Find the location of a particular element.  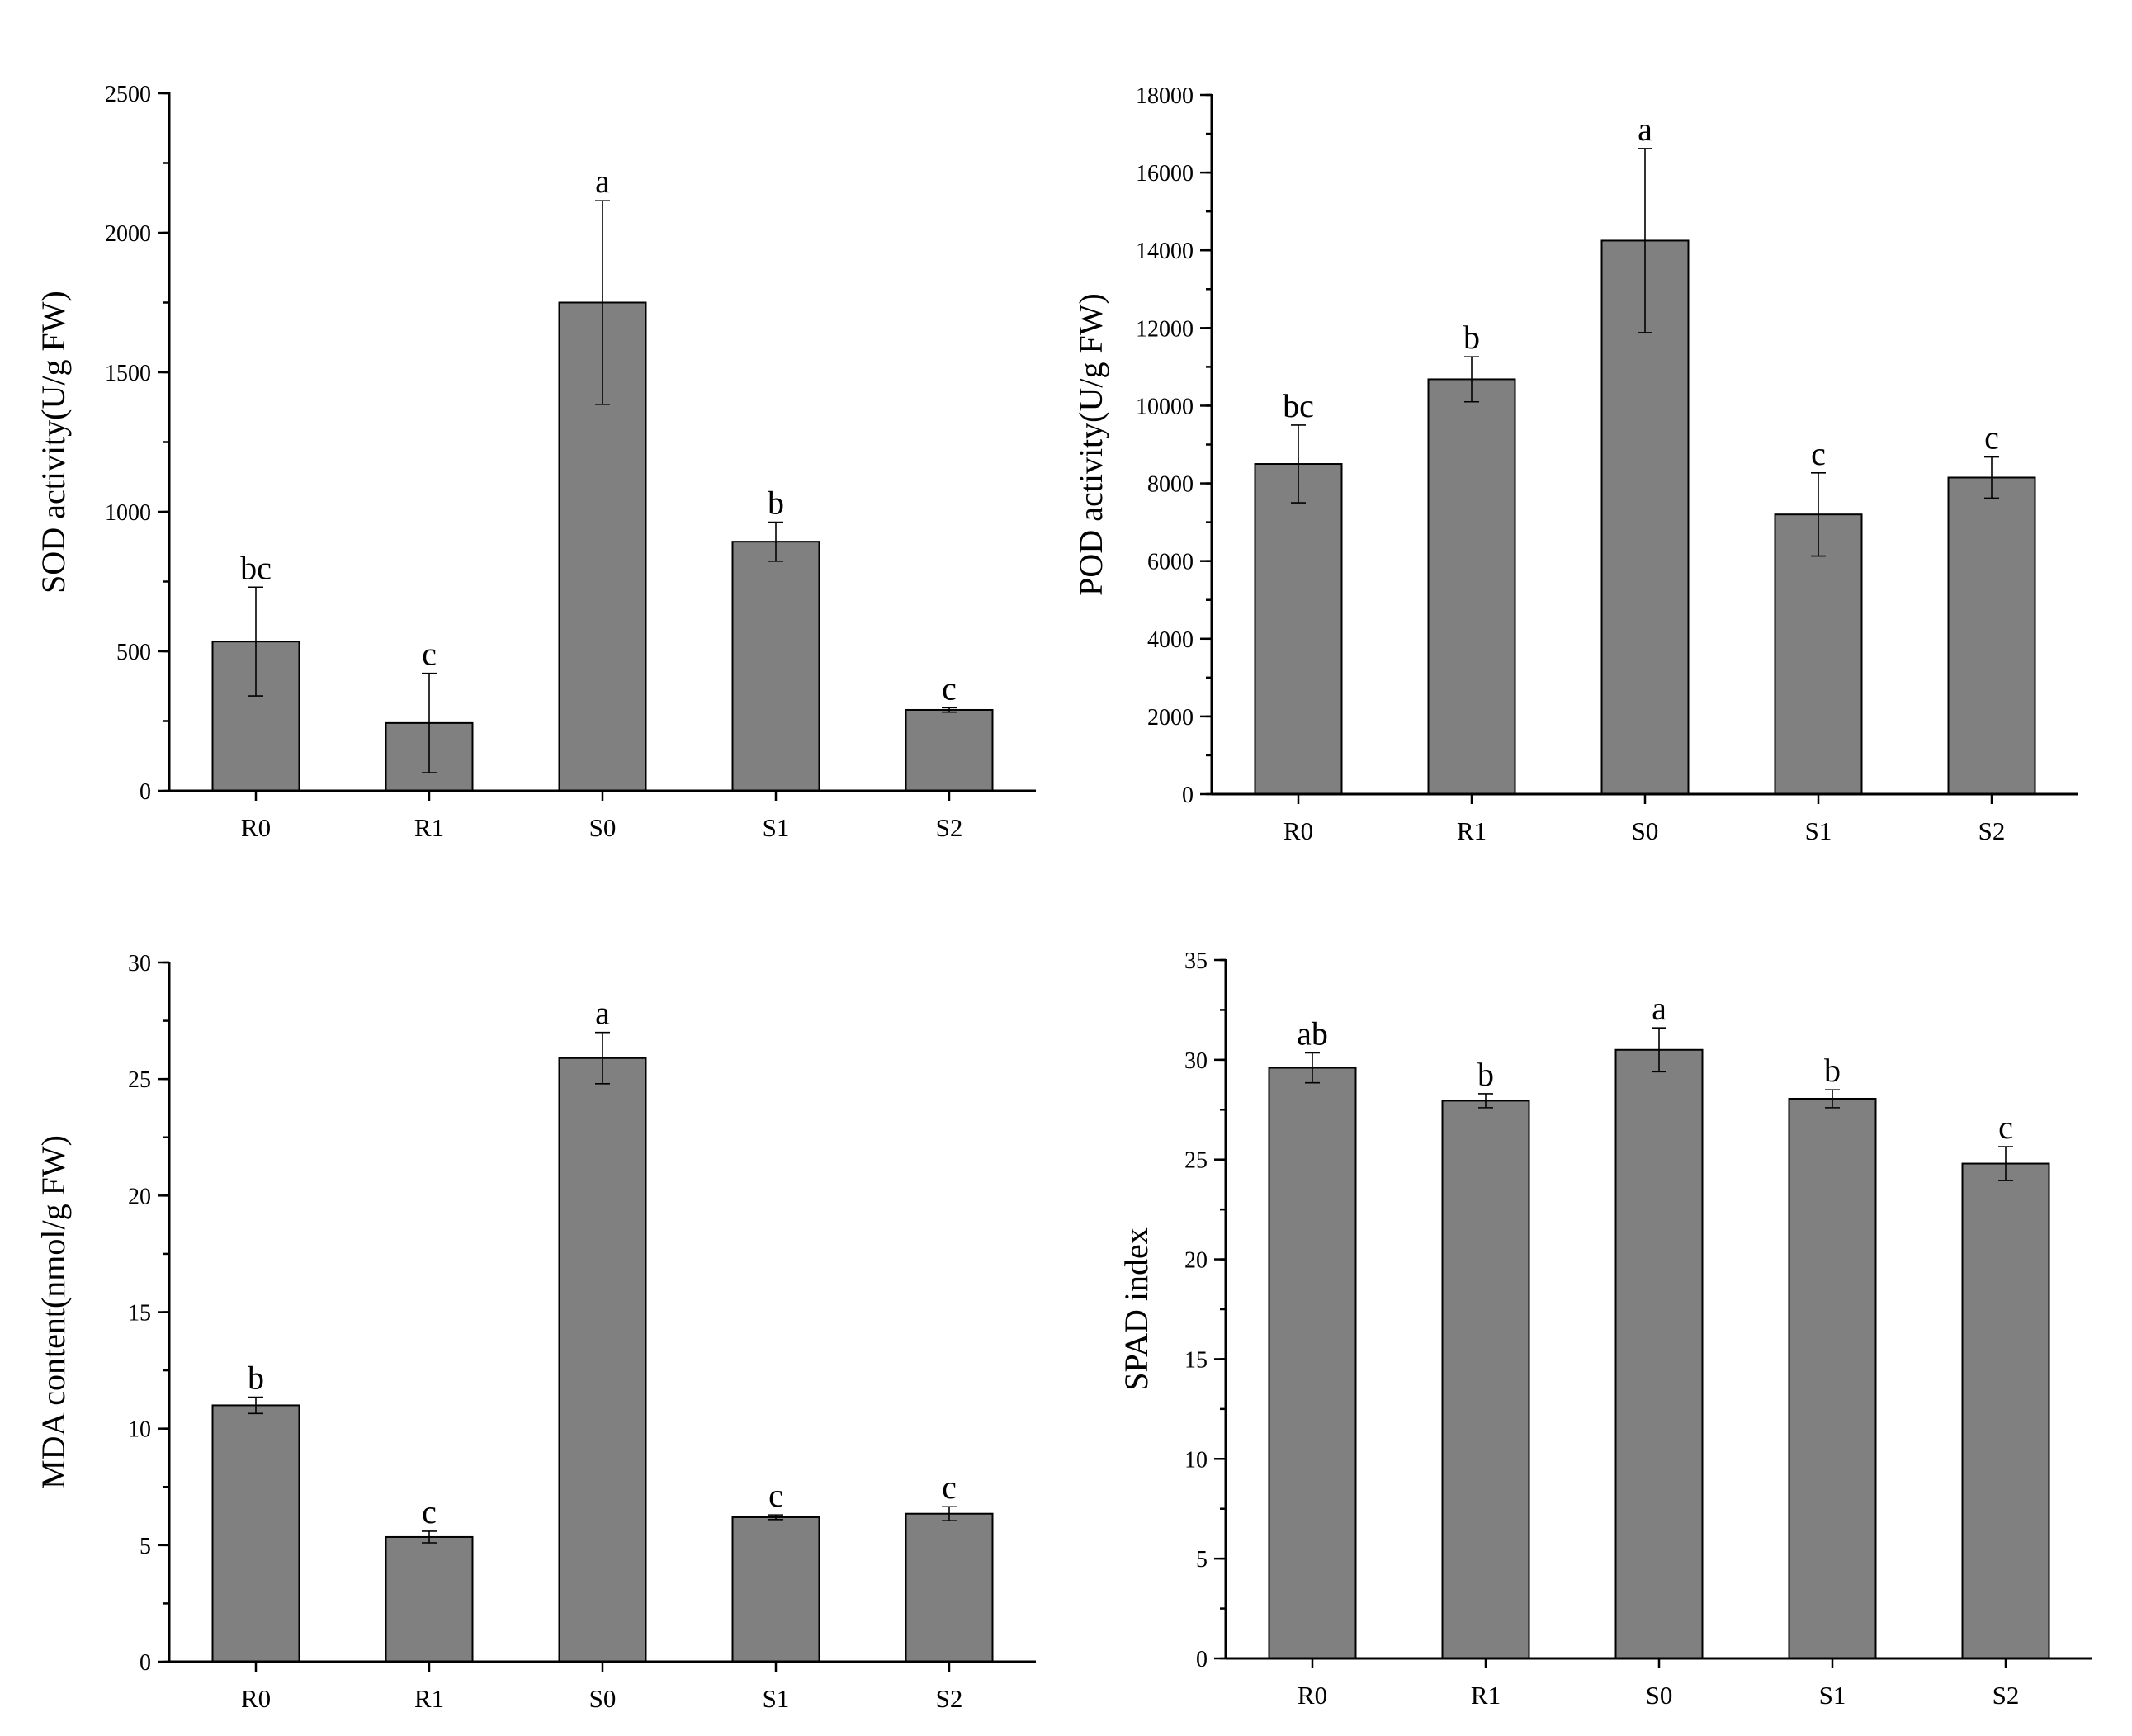

y-tick-label: 35 is located at coordinates (1196, 961).